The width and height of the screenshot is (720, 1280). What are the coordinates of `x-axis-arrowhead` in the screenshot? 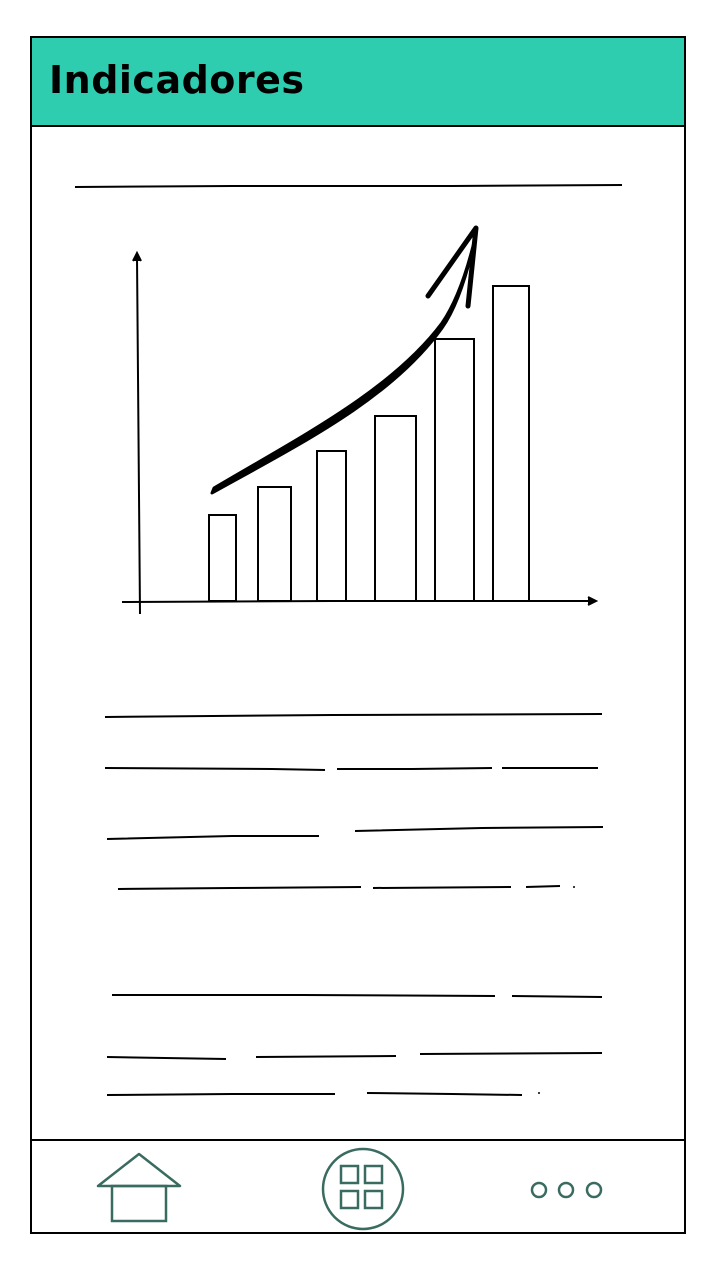 It's located at (593, 601).